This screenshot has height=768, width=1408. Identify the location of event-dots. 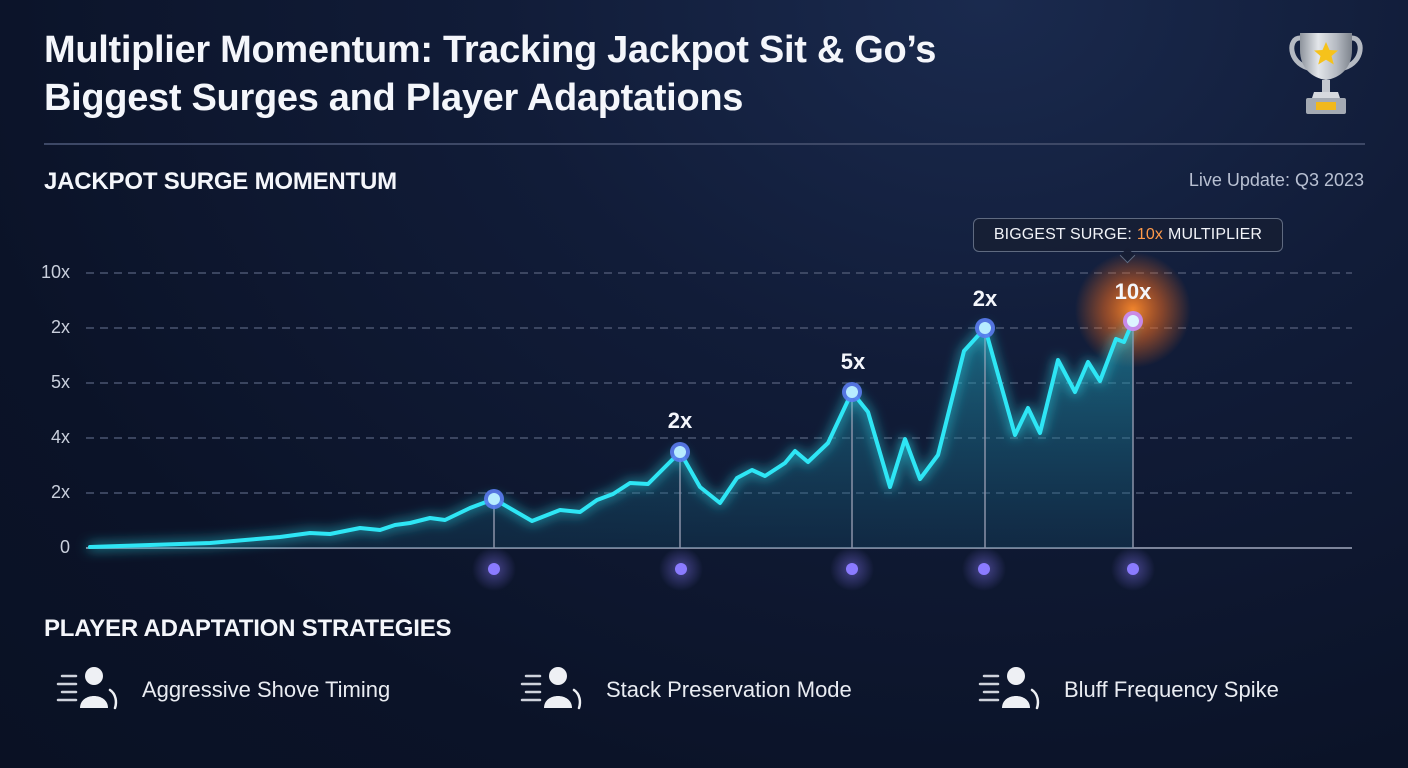
(813, 569).